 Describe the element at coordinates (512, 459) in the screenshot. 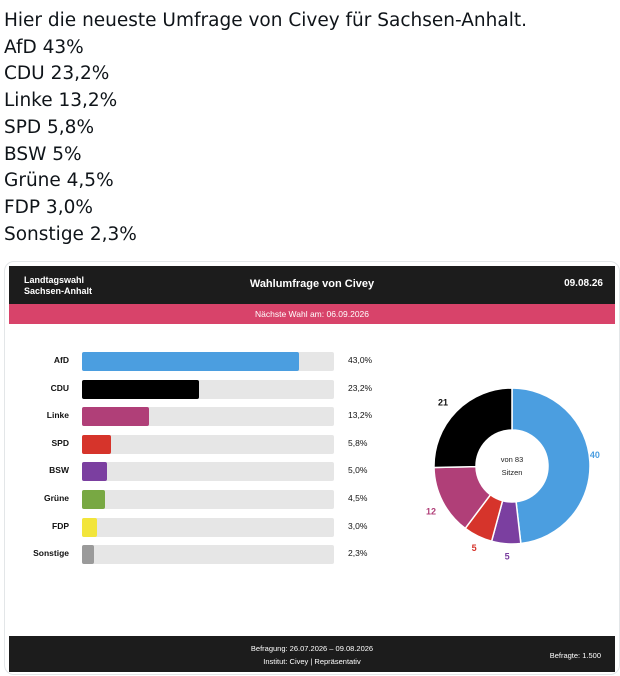

I see `donut-center-total: von 83` at that location.